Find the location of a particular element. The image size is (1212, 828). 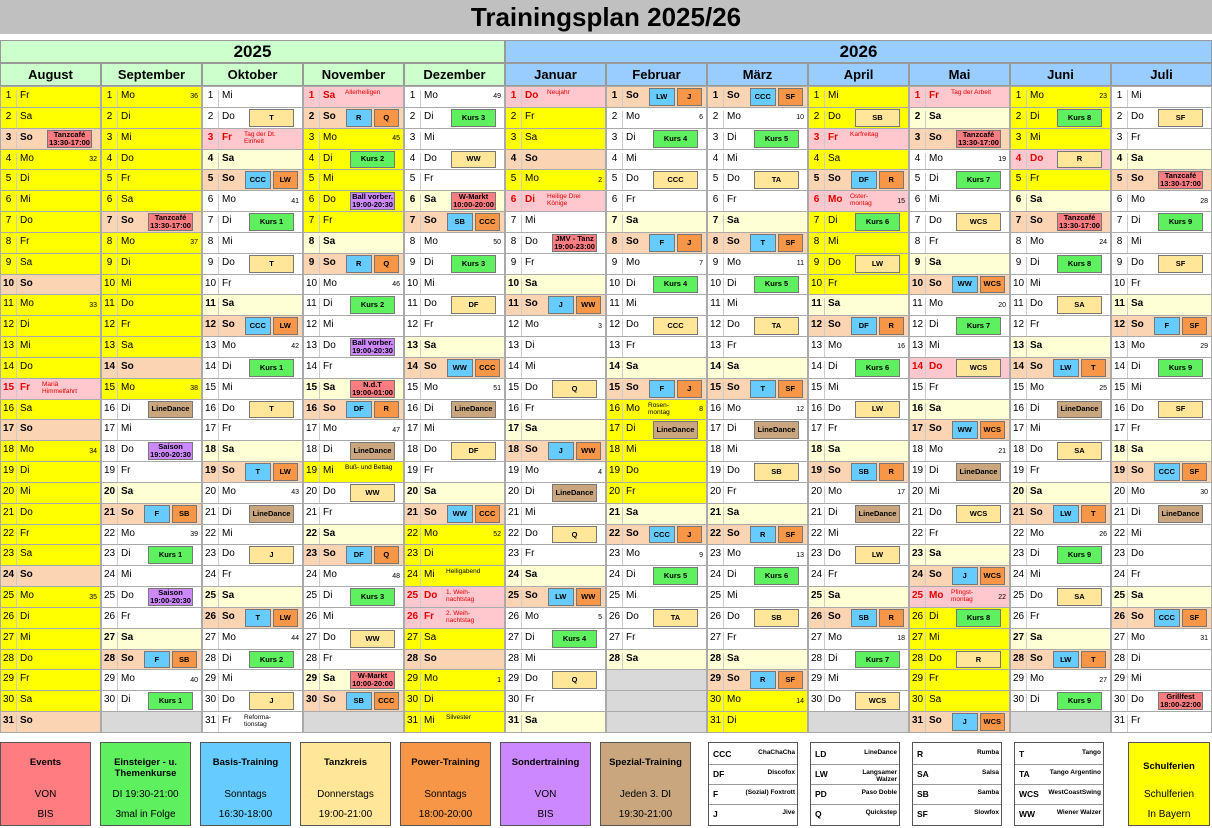

day-note: 1. Weih- nachtstag is located at coordinates (460, 596).